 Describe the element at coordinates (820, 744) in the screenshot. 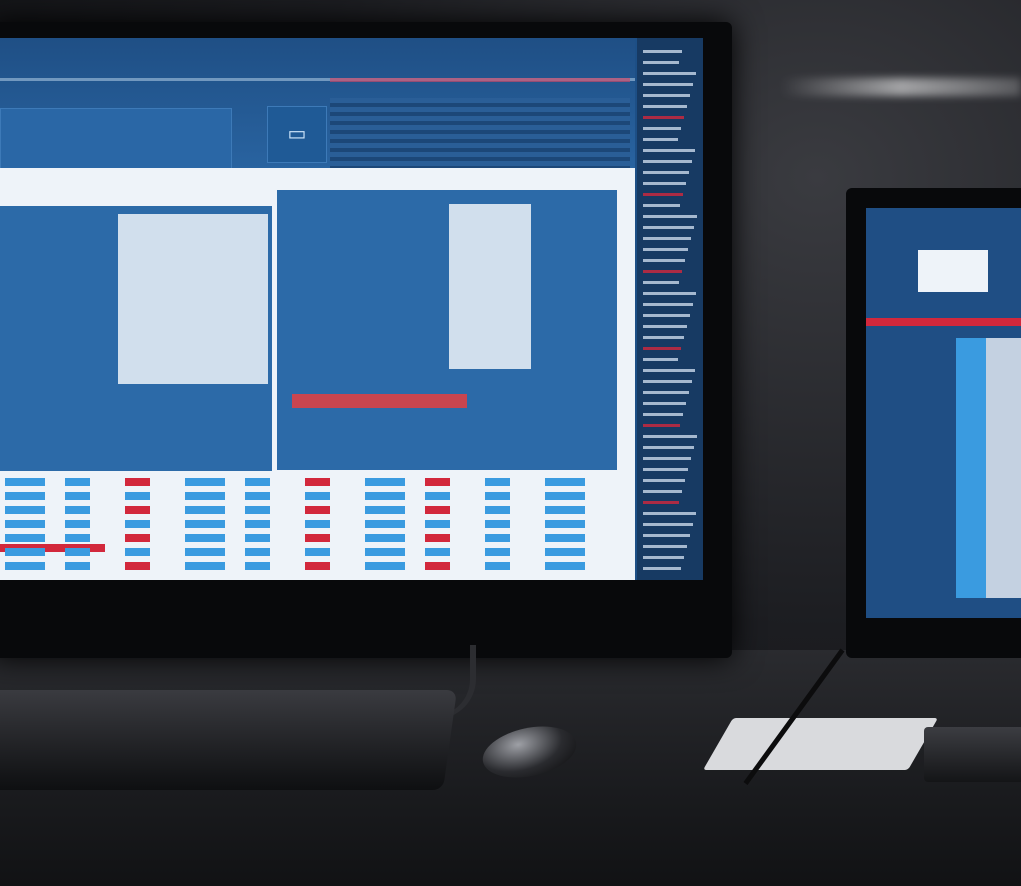

I see `notepad-icon` at that location.